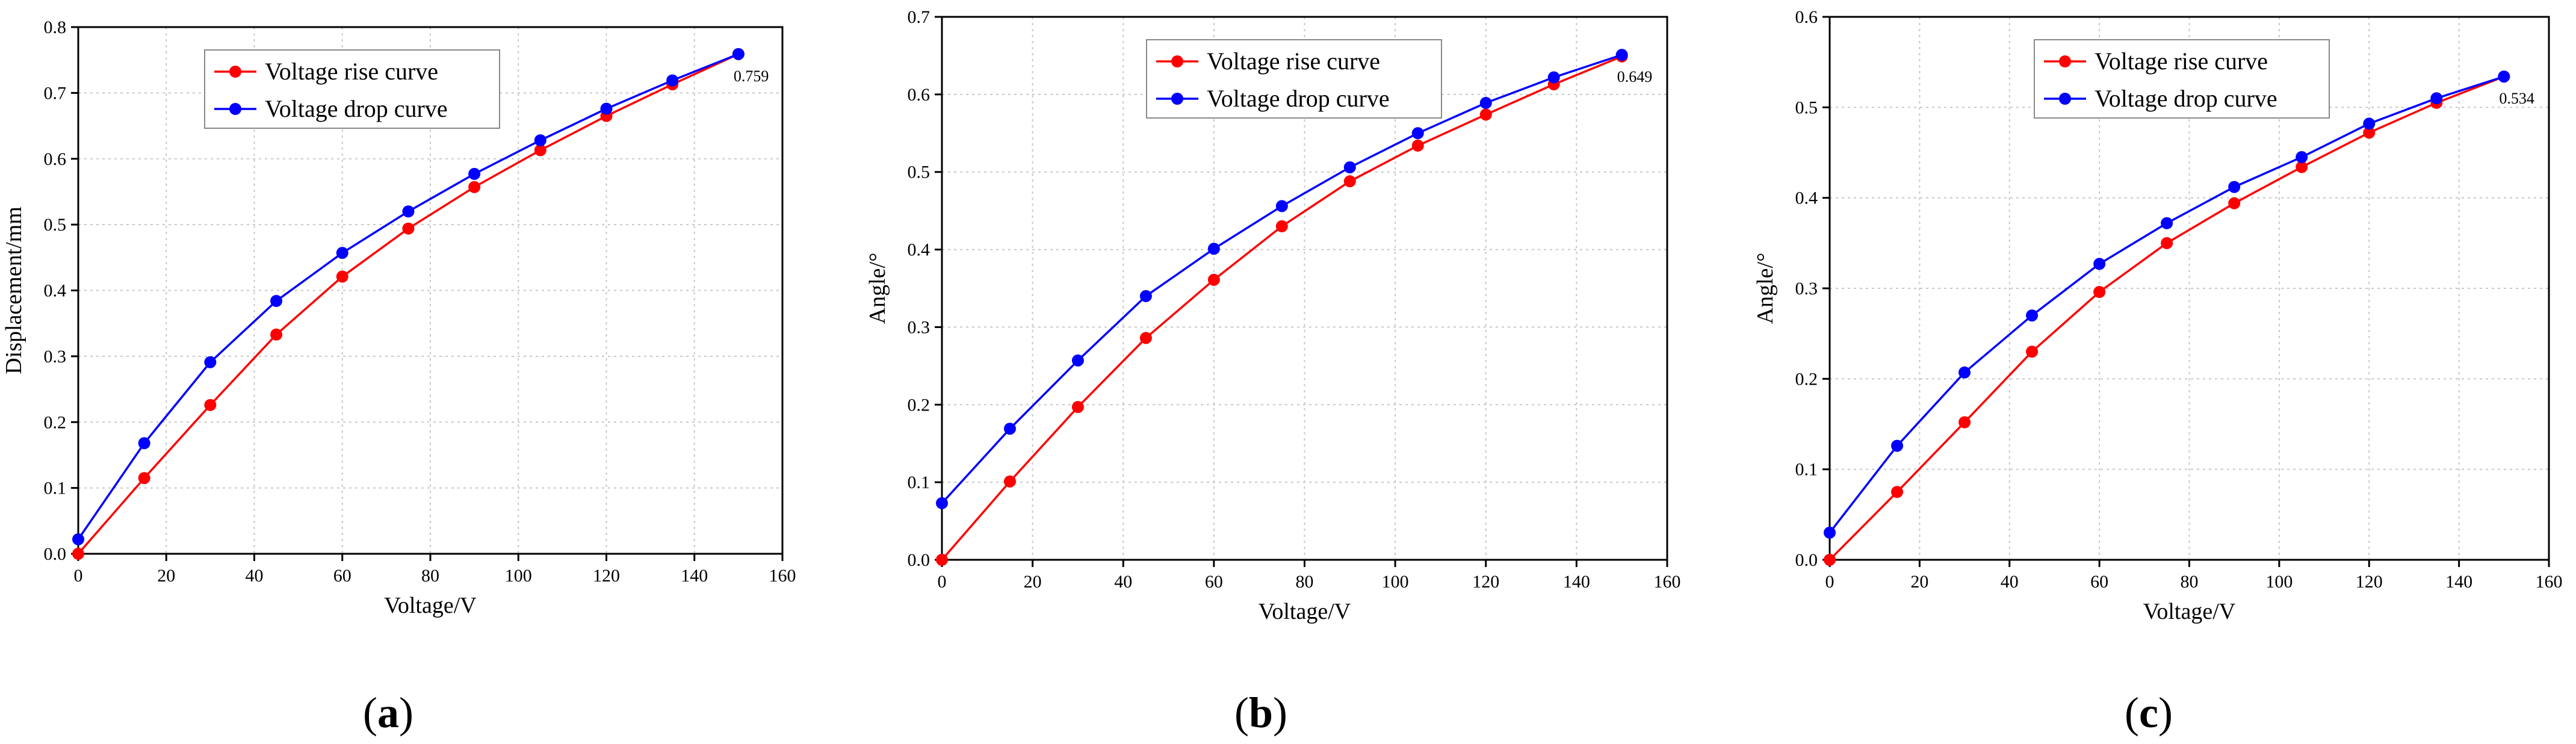  What do you see at coordinates (752, 76) in the screenshot?
I see `end-value-label: 0.759` at bounding box center [752, 76].